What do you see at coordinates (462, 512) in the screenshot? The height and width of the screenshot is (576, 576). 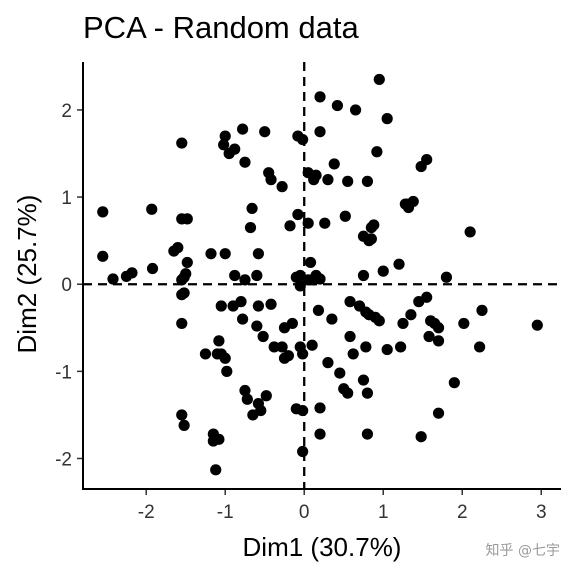 I see `x-tick-label: 2` at bounding box center [462, 512].